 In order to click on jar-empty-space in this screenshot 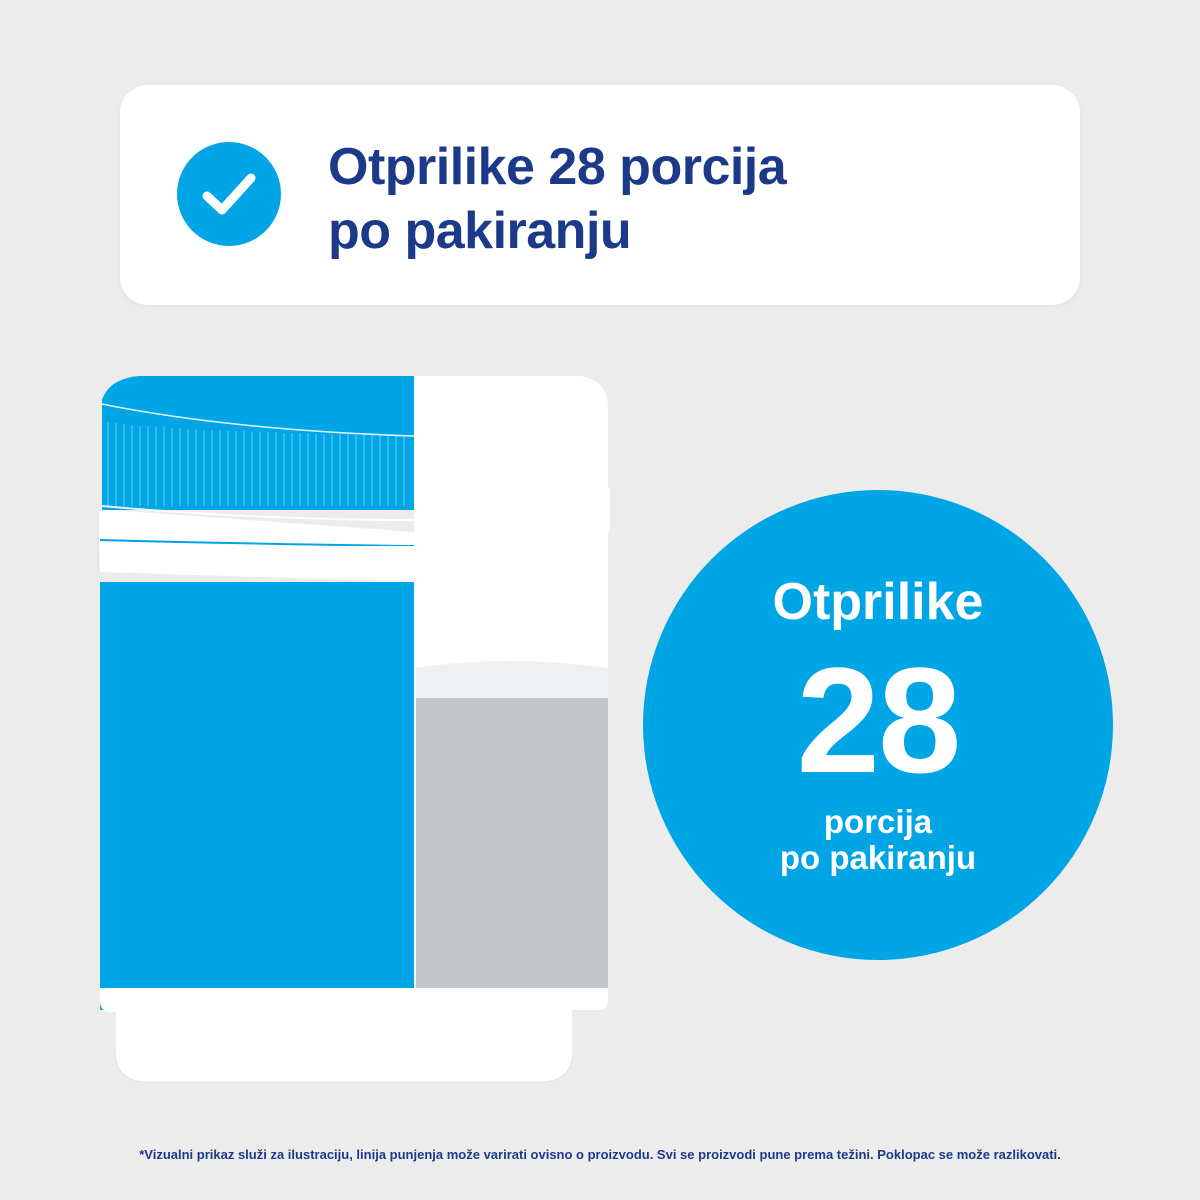, I will do `click(511, 586)`.